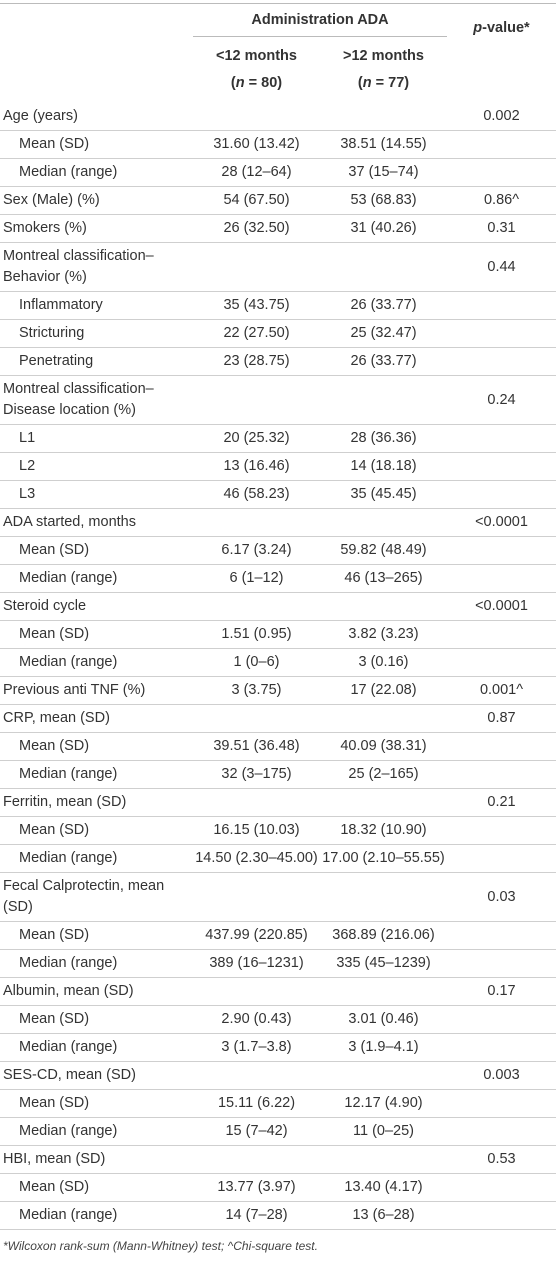  What do you see at coordinates (256, 662) in the screenshot?
I see `cell-under-12: 1 (0–6)` at bounding box center [256, 662].